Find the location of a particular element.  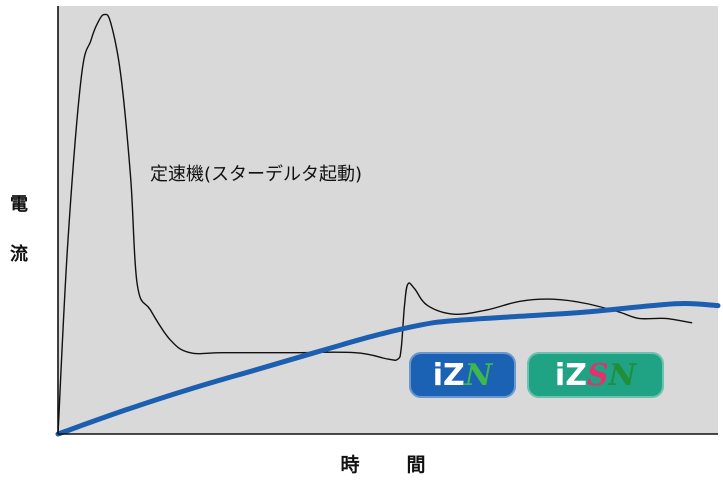

izn-logo-n: N is located at coordinates (478, 375).